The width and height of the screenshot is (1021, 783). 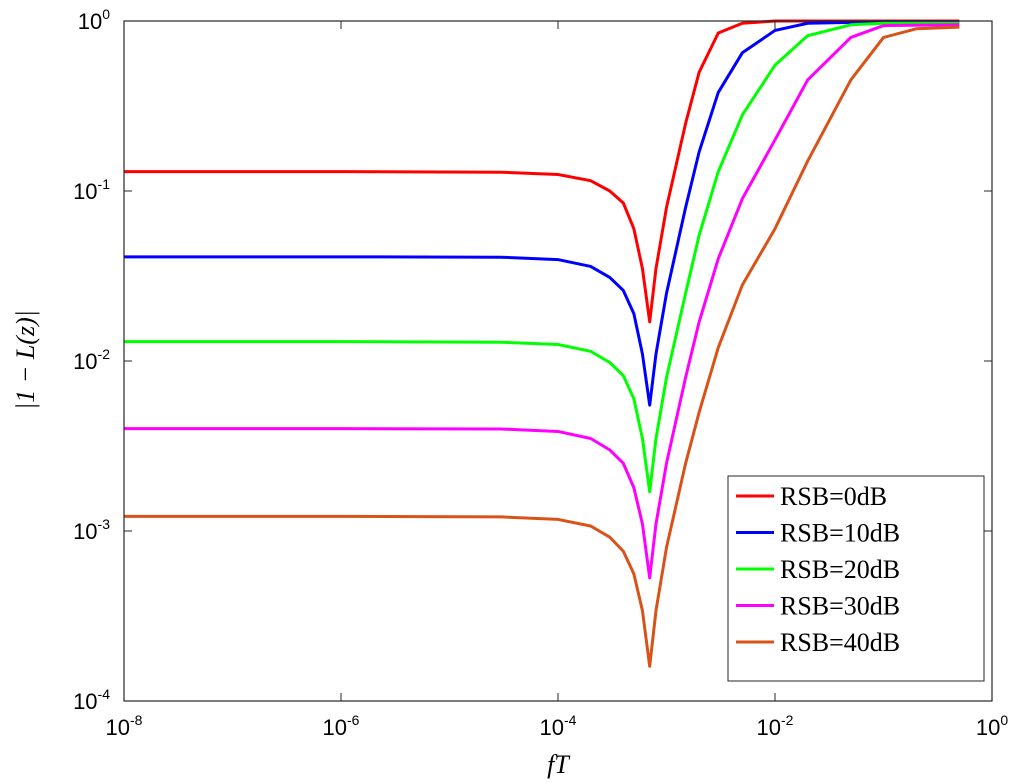 What do you see at coordinates (91, 360) in the screenshot?
I see `y-tick-label: 10⁻²` at bounding box center [91, 360].